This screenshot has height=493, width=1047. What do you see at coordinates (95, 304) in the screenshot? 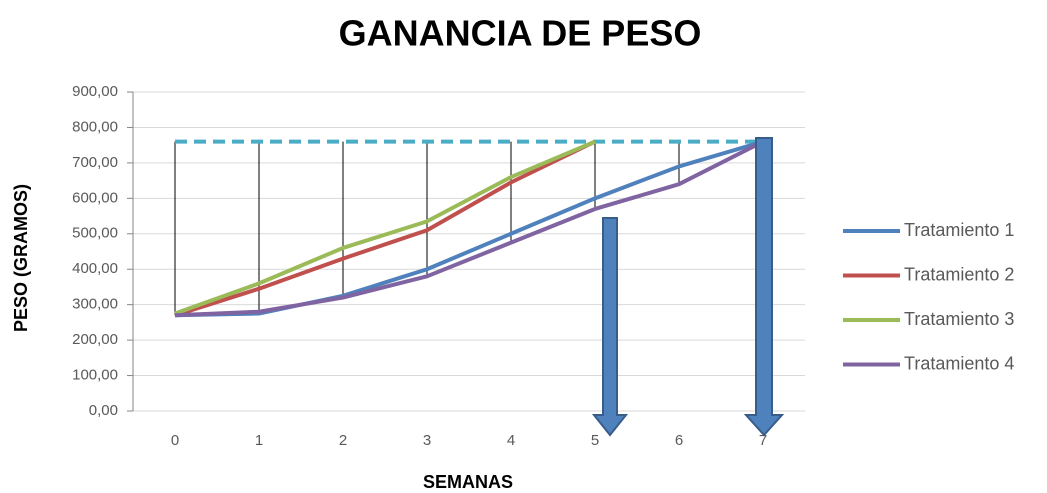
I see `y-tick-label: 300,00` at bounding box center [95, 304].